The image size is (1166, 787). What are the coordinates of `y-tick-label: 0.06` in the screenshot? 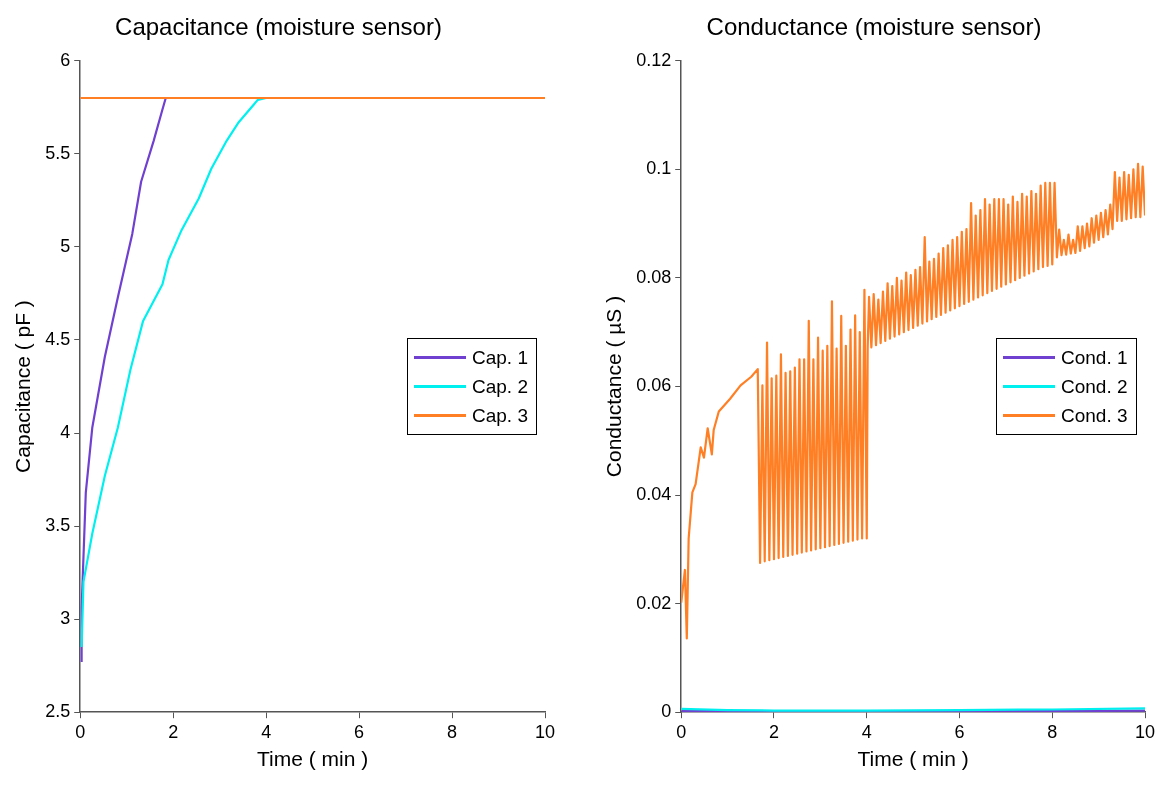 It's located at (654, 385).